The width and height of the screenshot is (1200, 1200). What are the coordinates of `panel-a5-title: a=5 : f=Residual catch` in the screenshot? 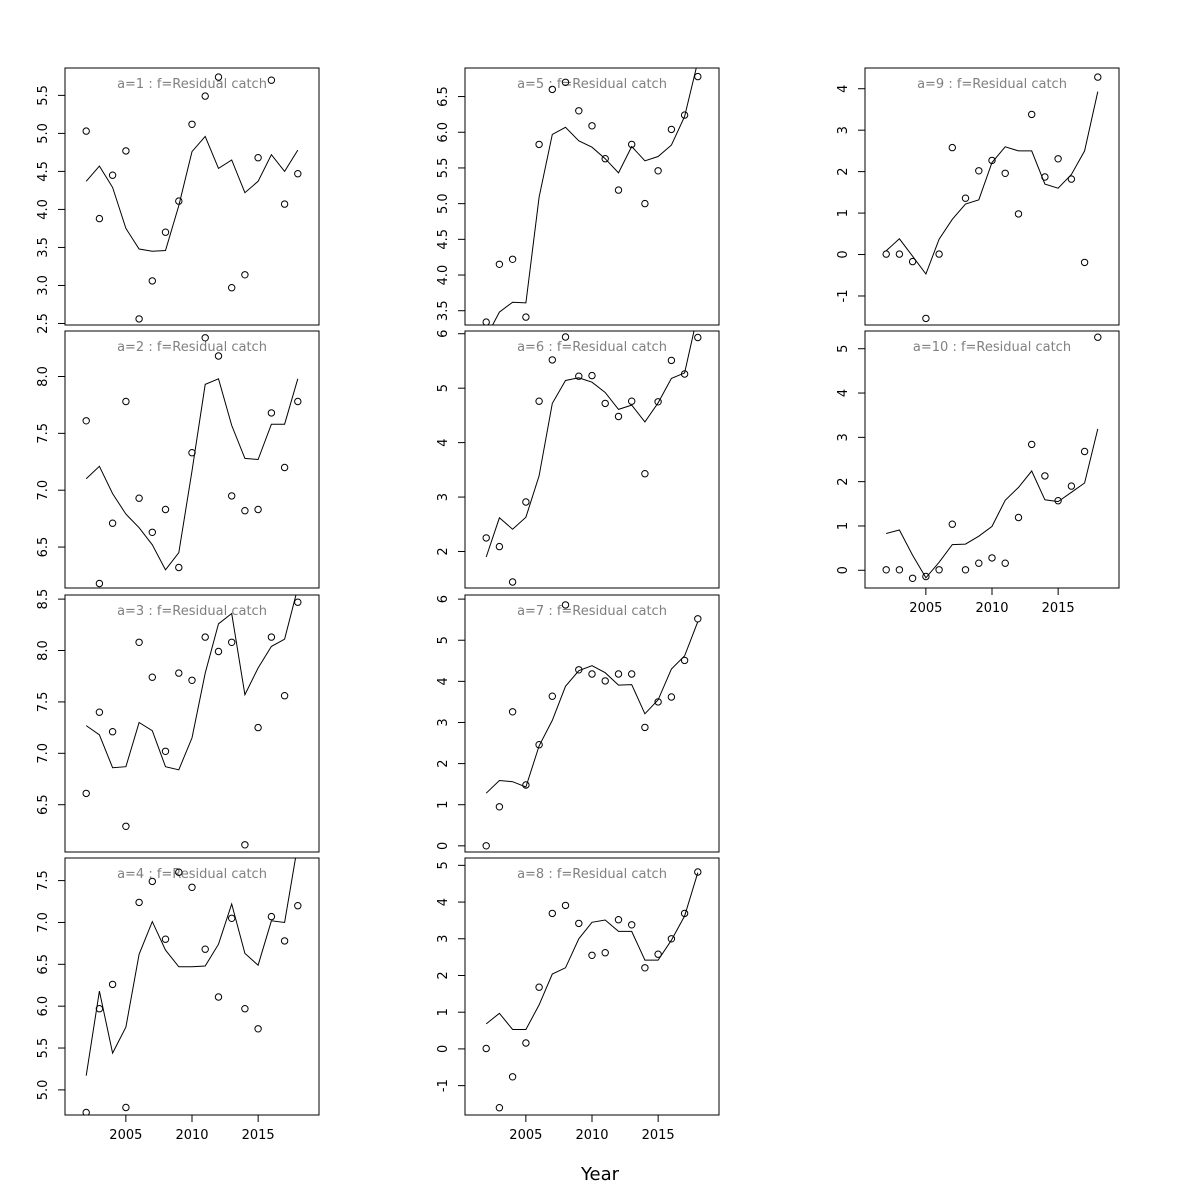 It's located at (592, 84).